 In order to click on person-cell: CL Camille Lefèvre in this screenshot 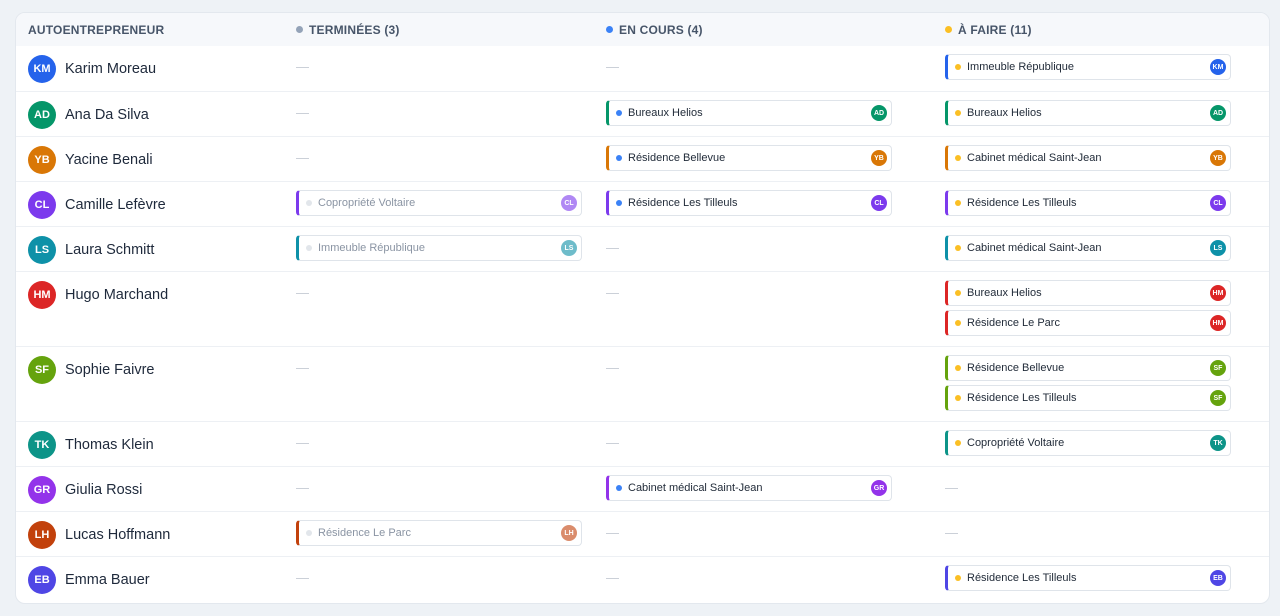, I will do `click(97, 204)`.